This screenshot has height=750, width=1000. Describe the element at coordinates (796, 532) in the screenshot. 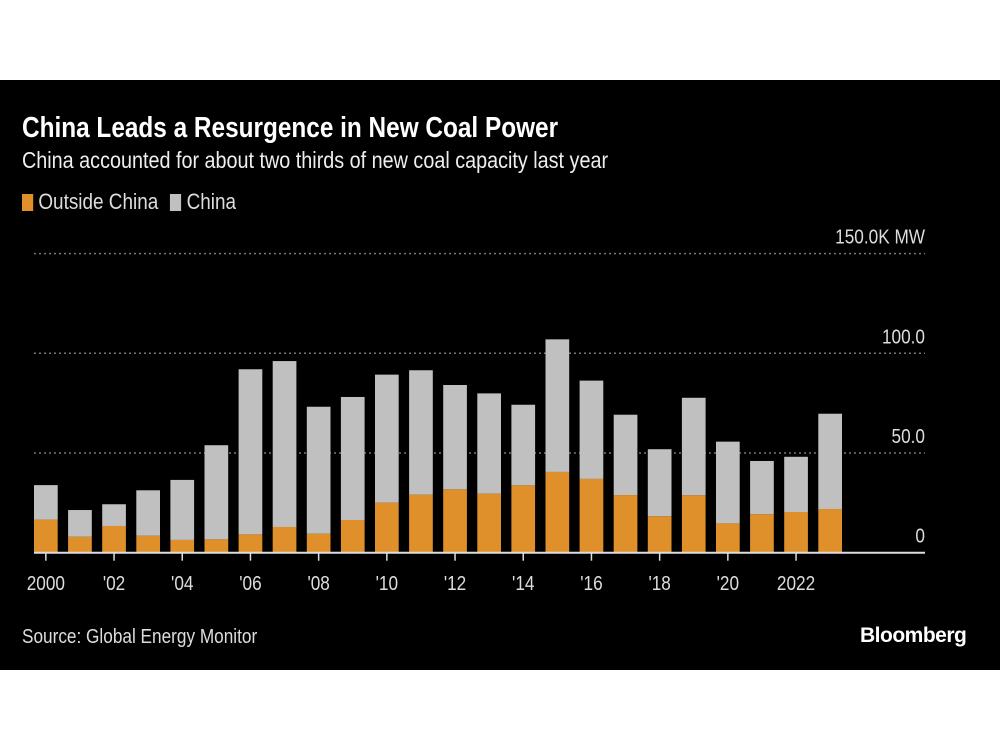

I see `bar-outside-china-2022` at that location.